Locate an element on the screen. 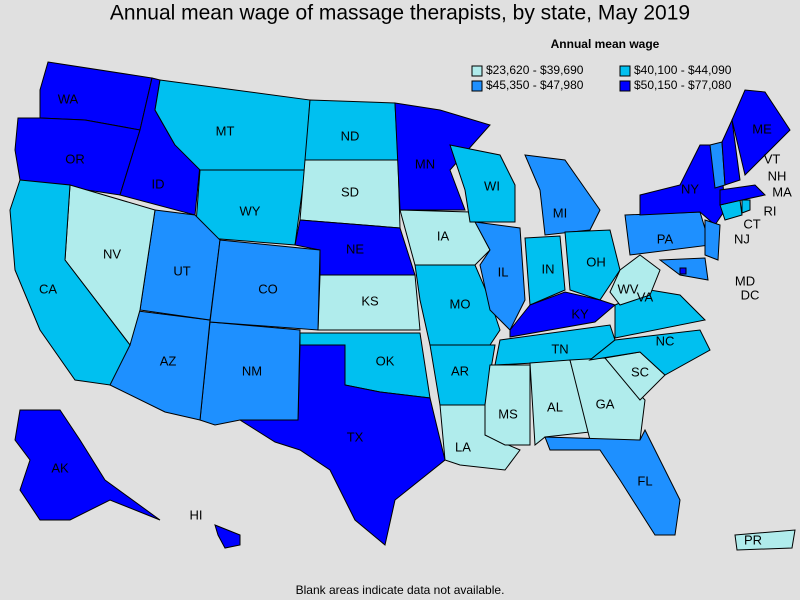 The height and width of the screenshot is (600, 800). legend-label: $50,150 - $77,080 is located at coordinates (683, 85).